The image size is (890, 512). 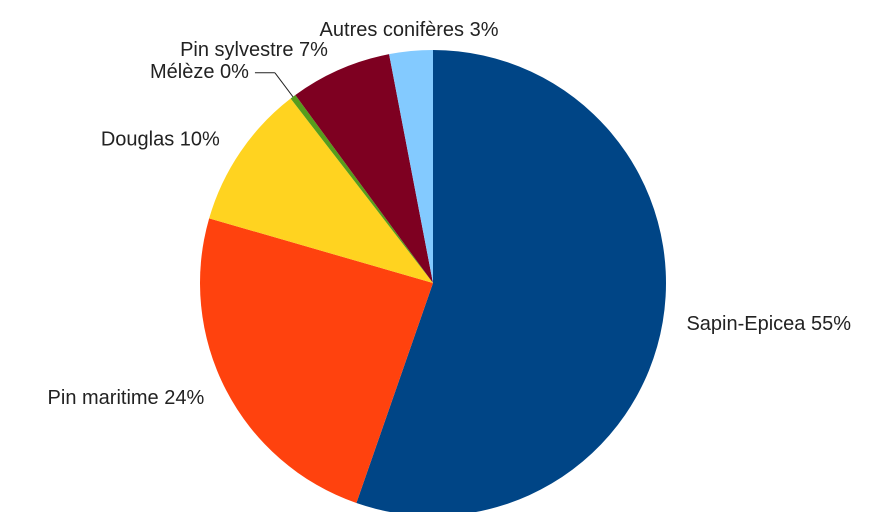 I want to click on slice-value: 55%, so click(x=831, y=324).